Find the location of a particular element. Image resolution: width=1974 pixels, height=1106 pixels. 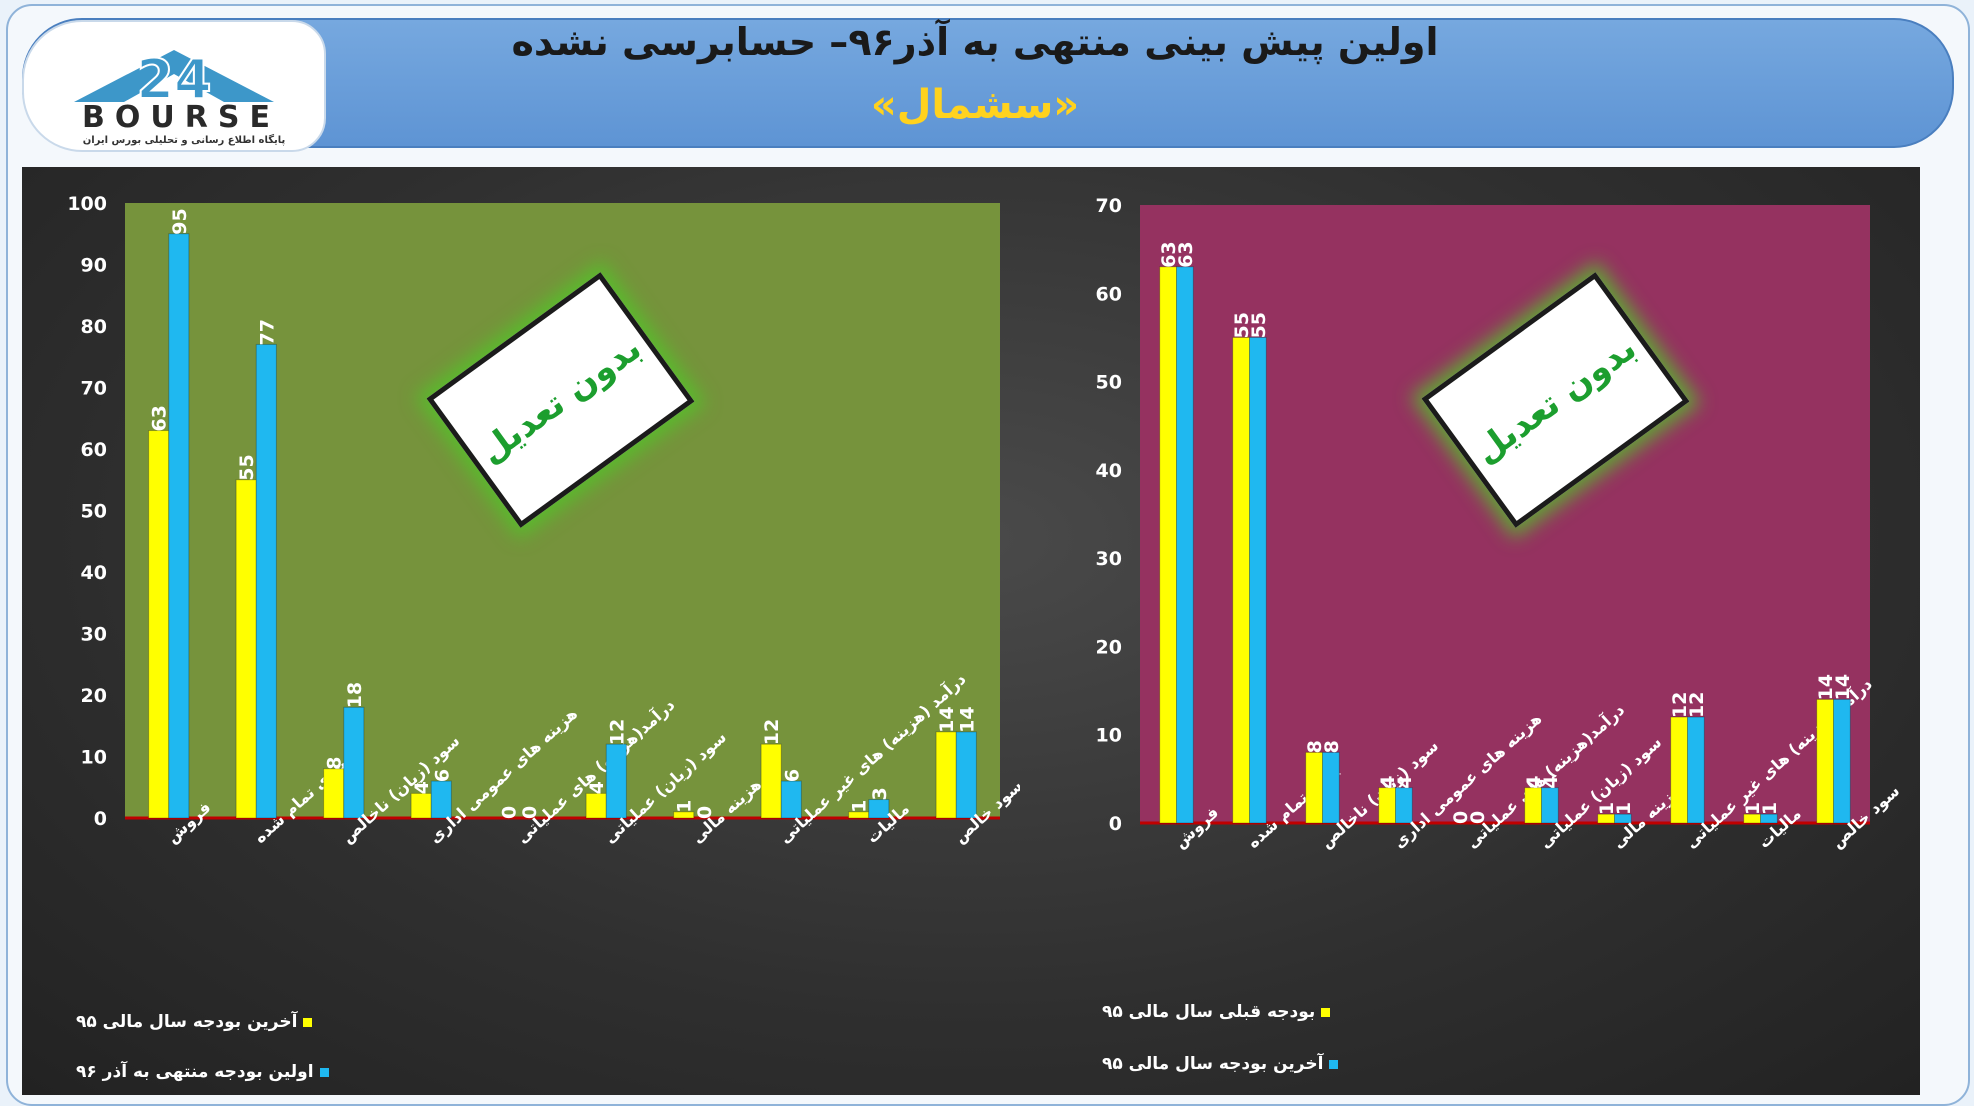

logo-mark-icon: 24 is located at coordinates (174, 79).